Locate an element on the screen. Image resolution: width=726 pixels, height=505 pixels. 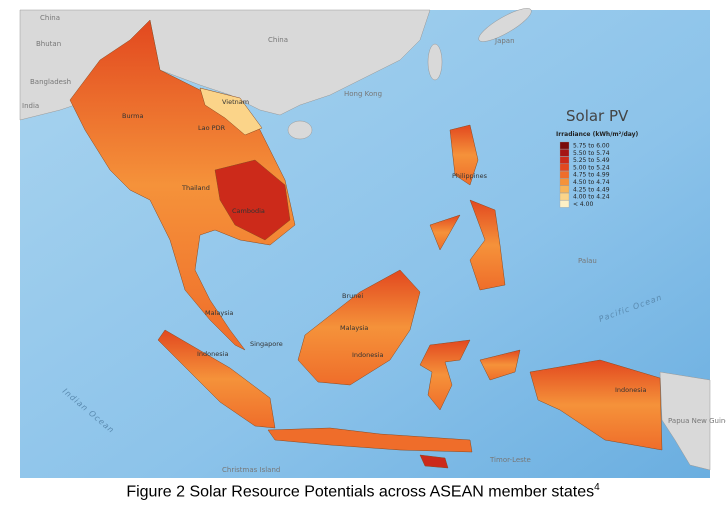
caption-superscript: 4 is located at coordinates (597, 487).